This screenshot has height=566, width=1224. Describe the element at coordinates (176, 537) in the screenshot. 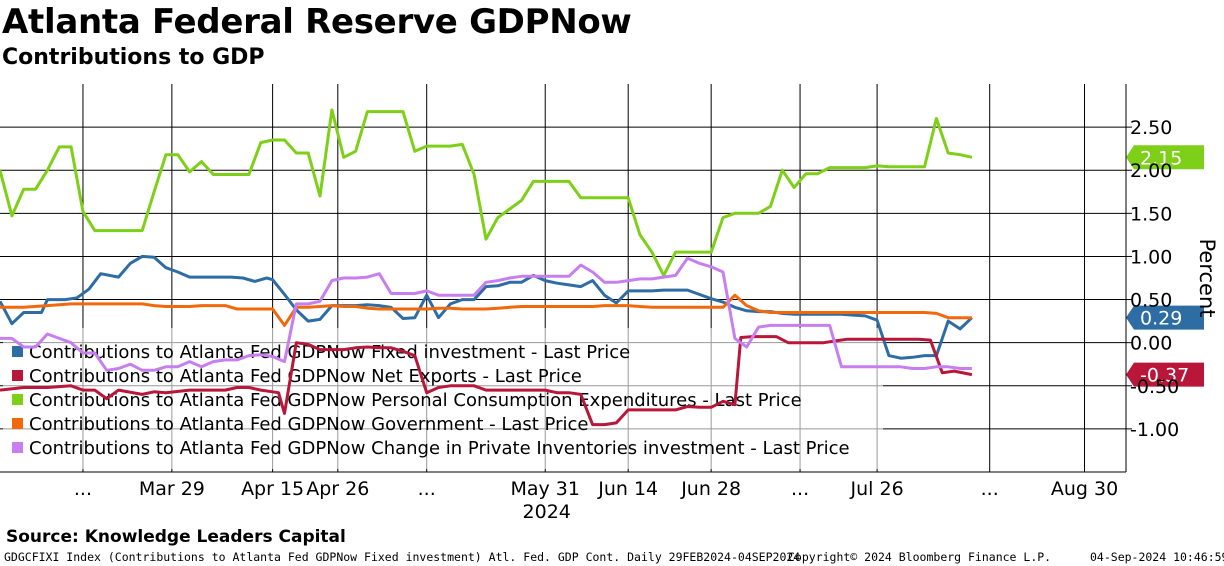

I see `source-note: Source: Knowledge Leaders Capital` at that location.